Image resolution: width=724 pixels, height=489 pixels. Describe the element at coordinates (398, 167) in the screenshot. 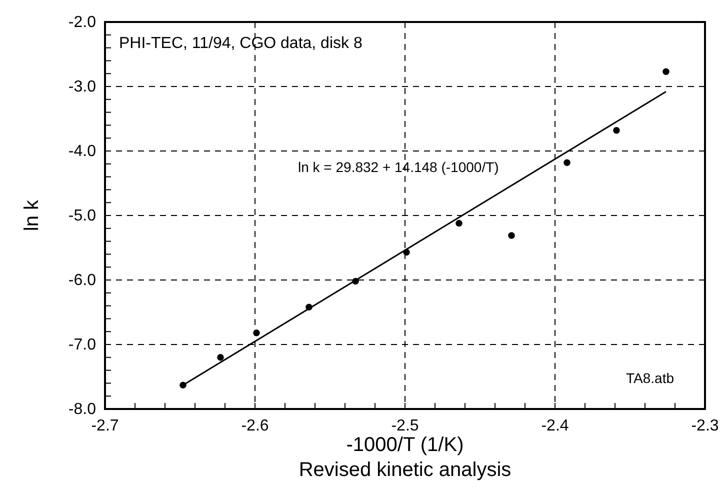

I see `annotation: ln k = 29.832 + 14.148 (-1000/T)` at that location.